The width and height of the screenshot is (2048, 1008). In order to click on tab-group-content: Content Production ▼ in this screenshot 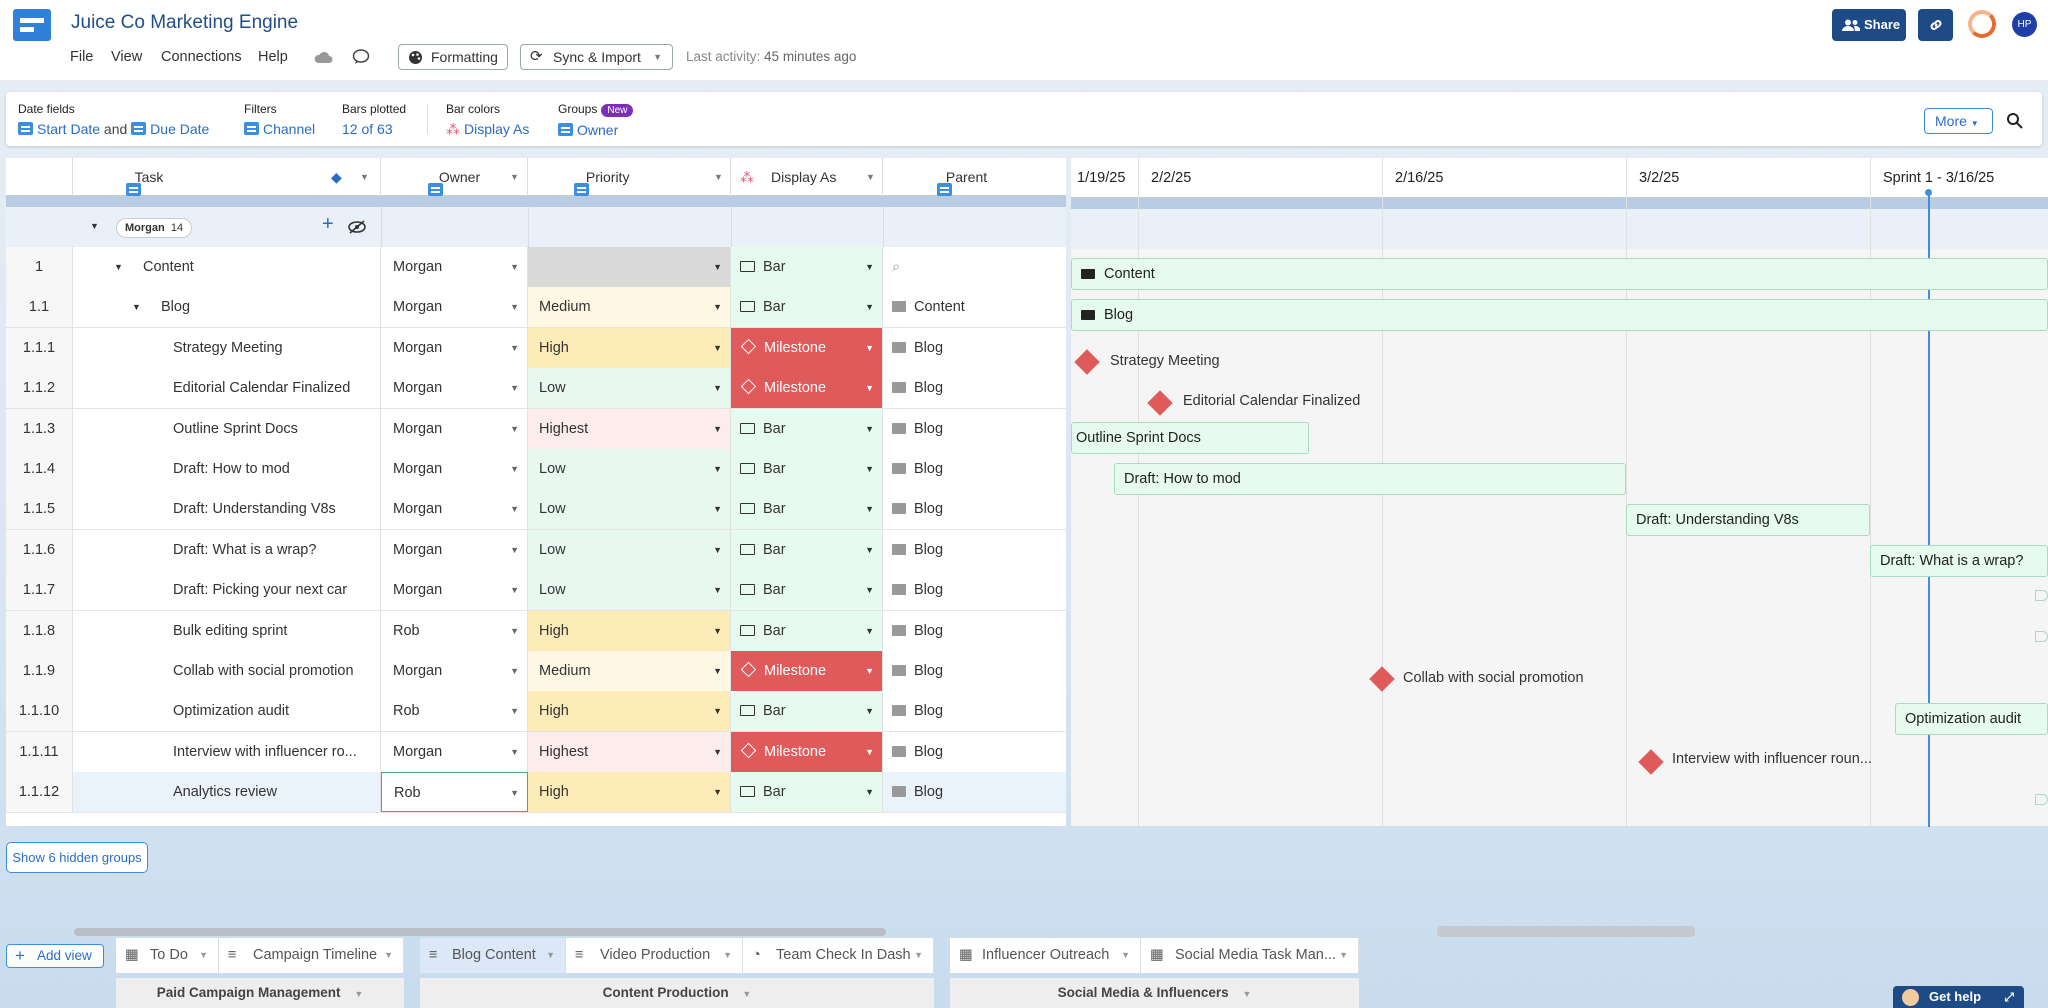, I will do `click(677, 993)`.